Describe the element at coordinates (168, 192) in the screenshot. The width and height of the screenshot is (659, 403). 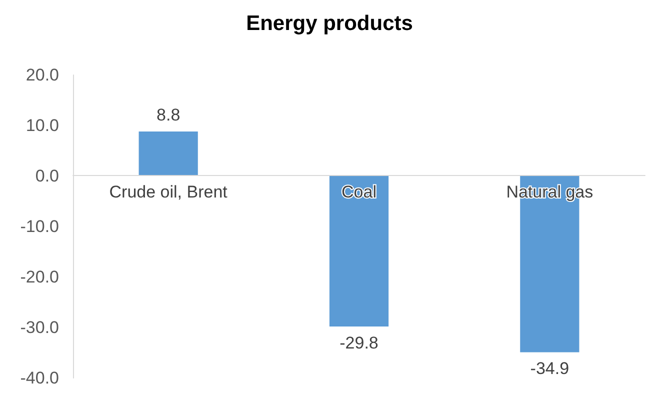
I see `x-tick-label: Crude oil, Brent` at that location.